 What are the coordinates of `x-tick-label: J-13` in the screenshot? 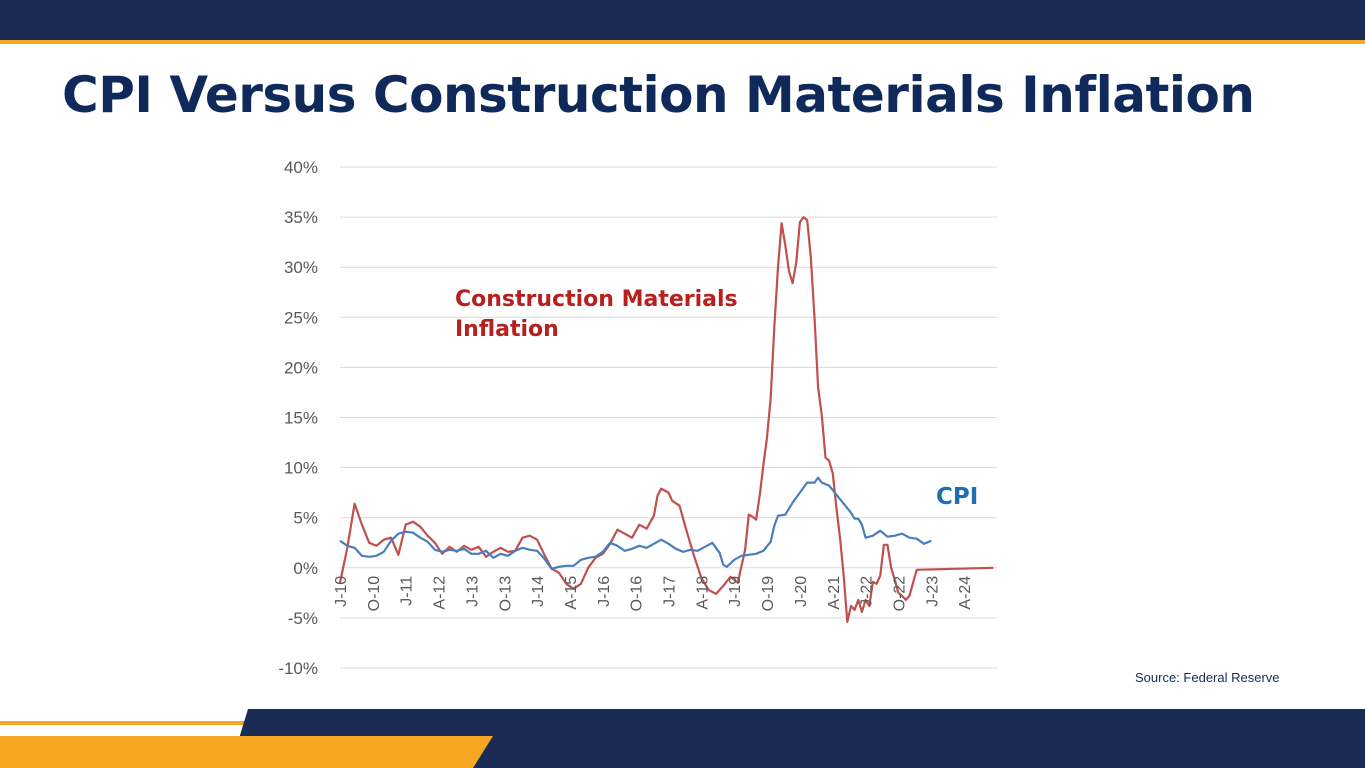 It's located at (472, 591).